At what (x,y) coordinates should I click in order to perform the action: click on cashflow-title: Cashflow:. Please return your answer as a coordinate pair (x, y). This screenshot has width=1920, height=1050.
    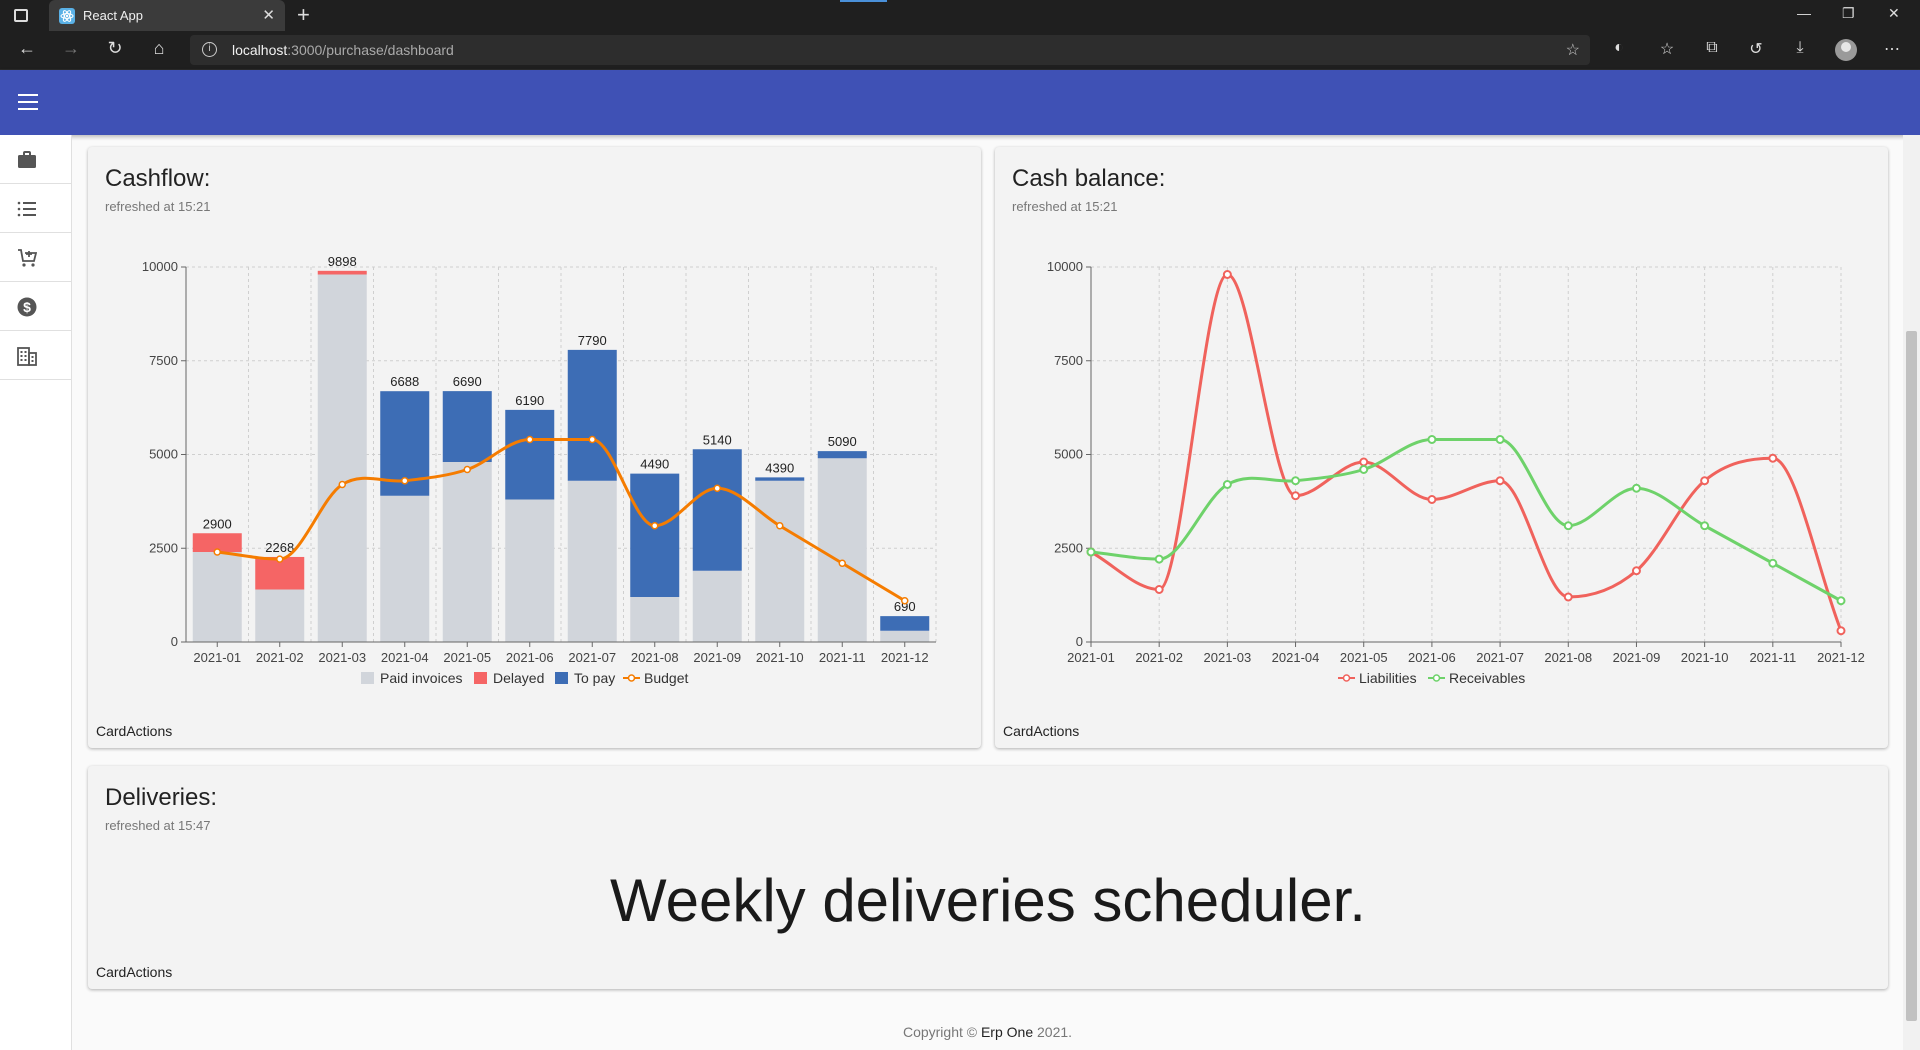
    Looking at the image, I should click on (158, 178).